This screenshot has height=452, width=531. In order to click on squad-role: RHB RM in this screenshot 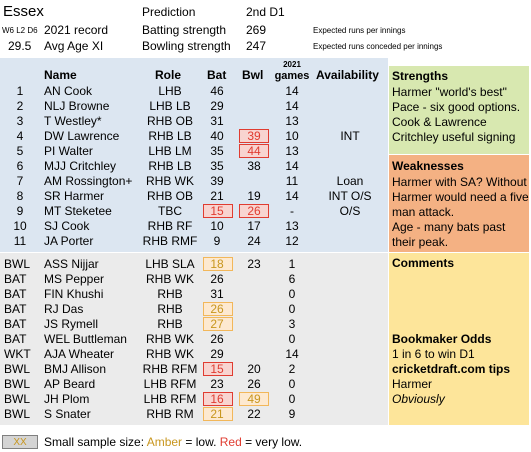, I will do `click(170, 414)`.